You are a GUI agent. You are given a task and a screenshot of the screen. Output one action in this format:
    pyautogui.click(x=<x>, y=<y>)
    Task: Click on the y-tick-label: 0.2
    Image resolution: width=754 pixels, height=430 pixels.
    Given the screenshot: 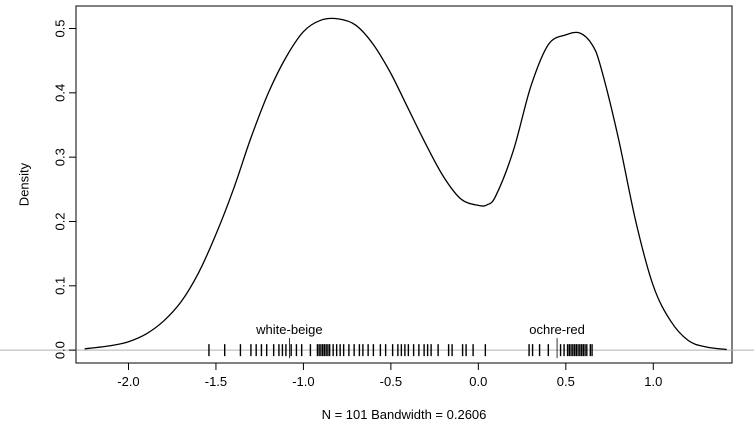 What is the action you would take?
    pyautogui.click(x=60, y=221)
    